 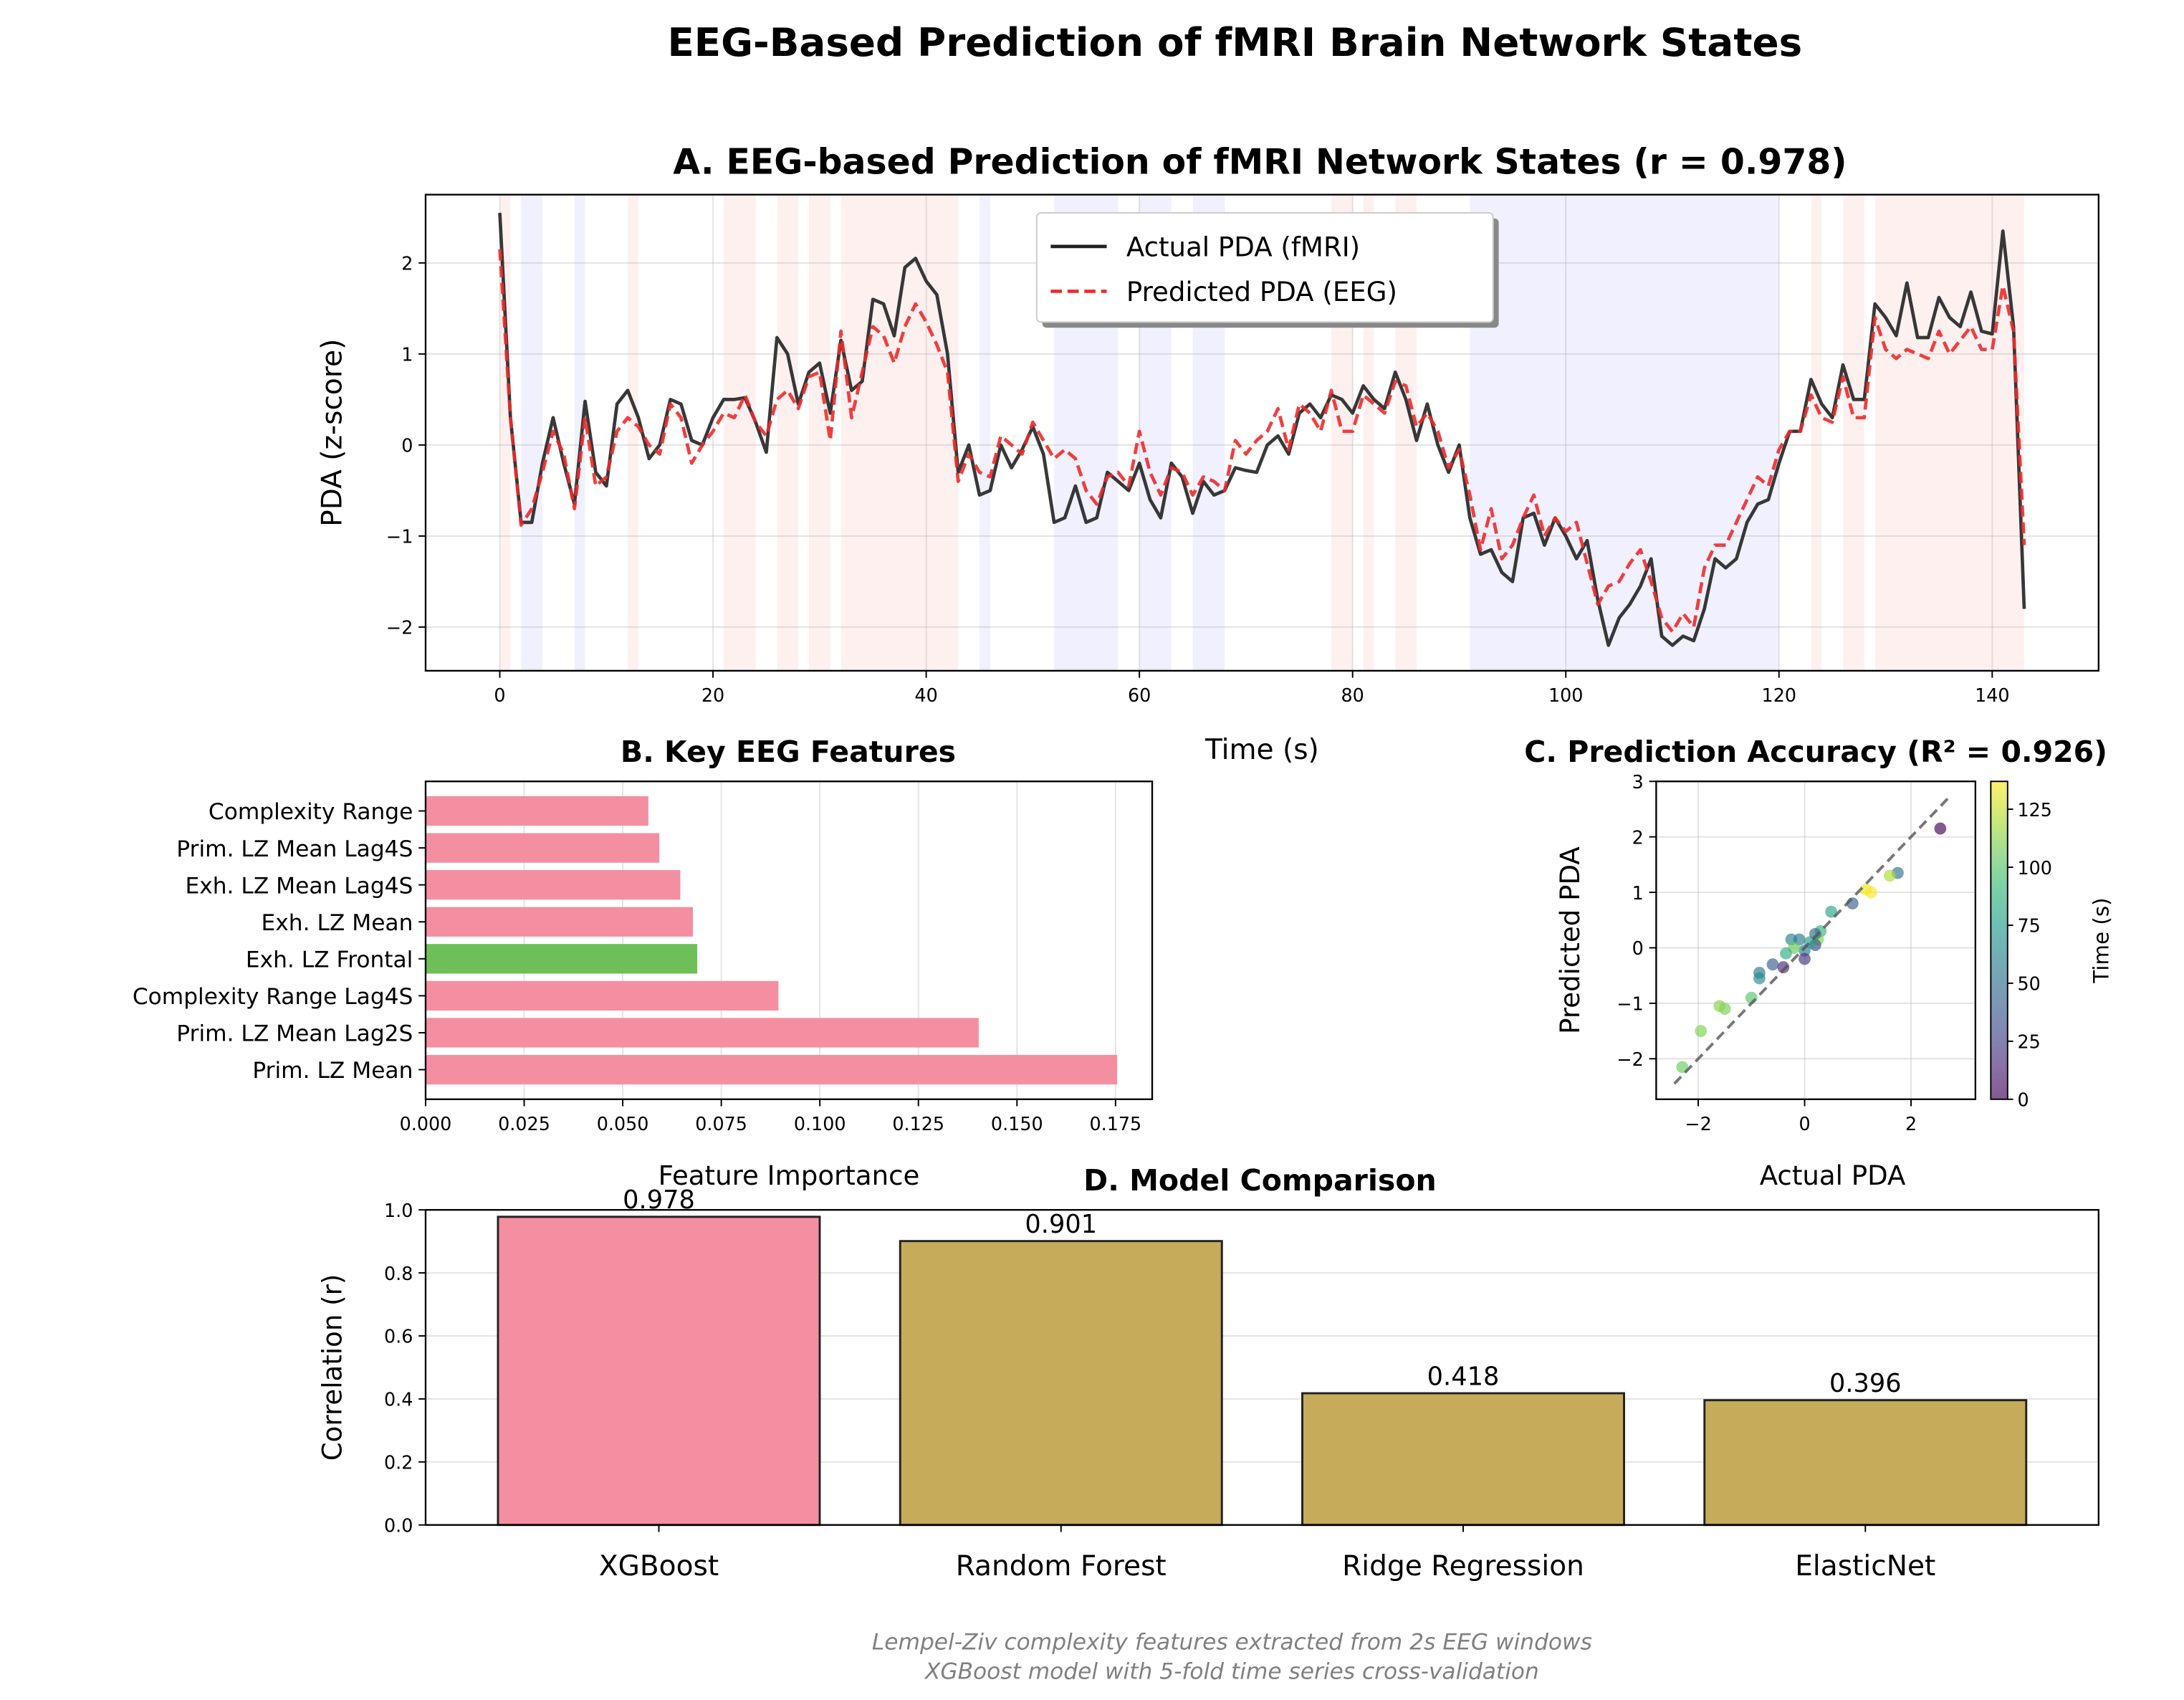 What do you see at coordinates (1061, 1224) in the screenshot?
I see `value-label: 0.901` at bounding box center [1061, 1224].